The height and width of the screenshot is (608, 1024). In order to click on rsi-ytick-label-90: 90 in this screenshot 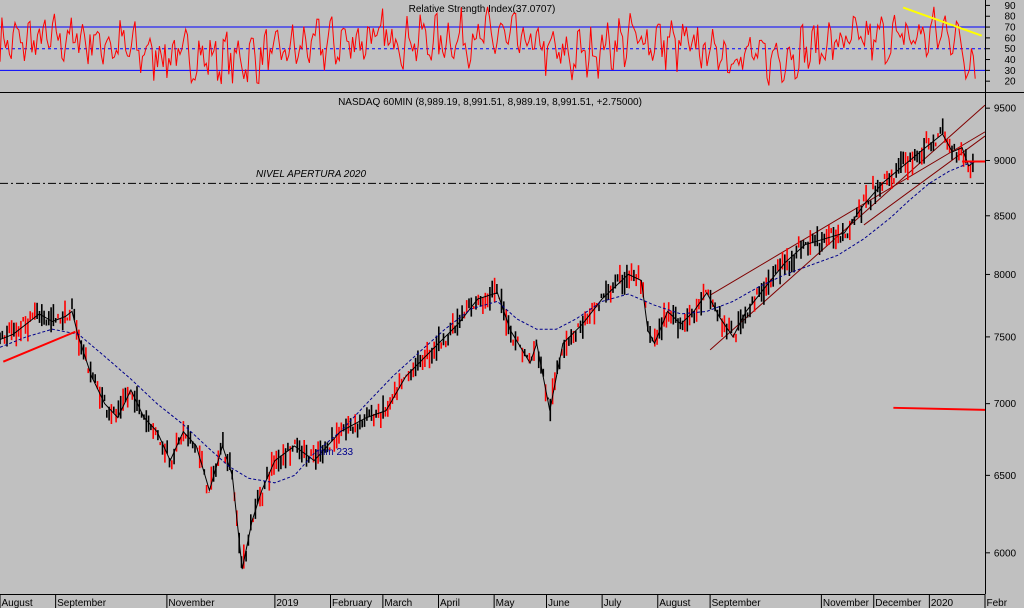, I will do `click(1010, 6)`.